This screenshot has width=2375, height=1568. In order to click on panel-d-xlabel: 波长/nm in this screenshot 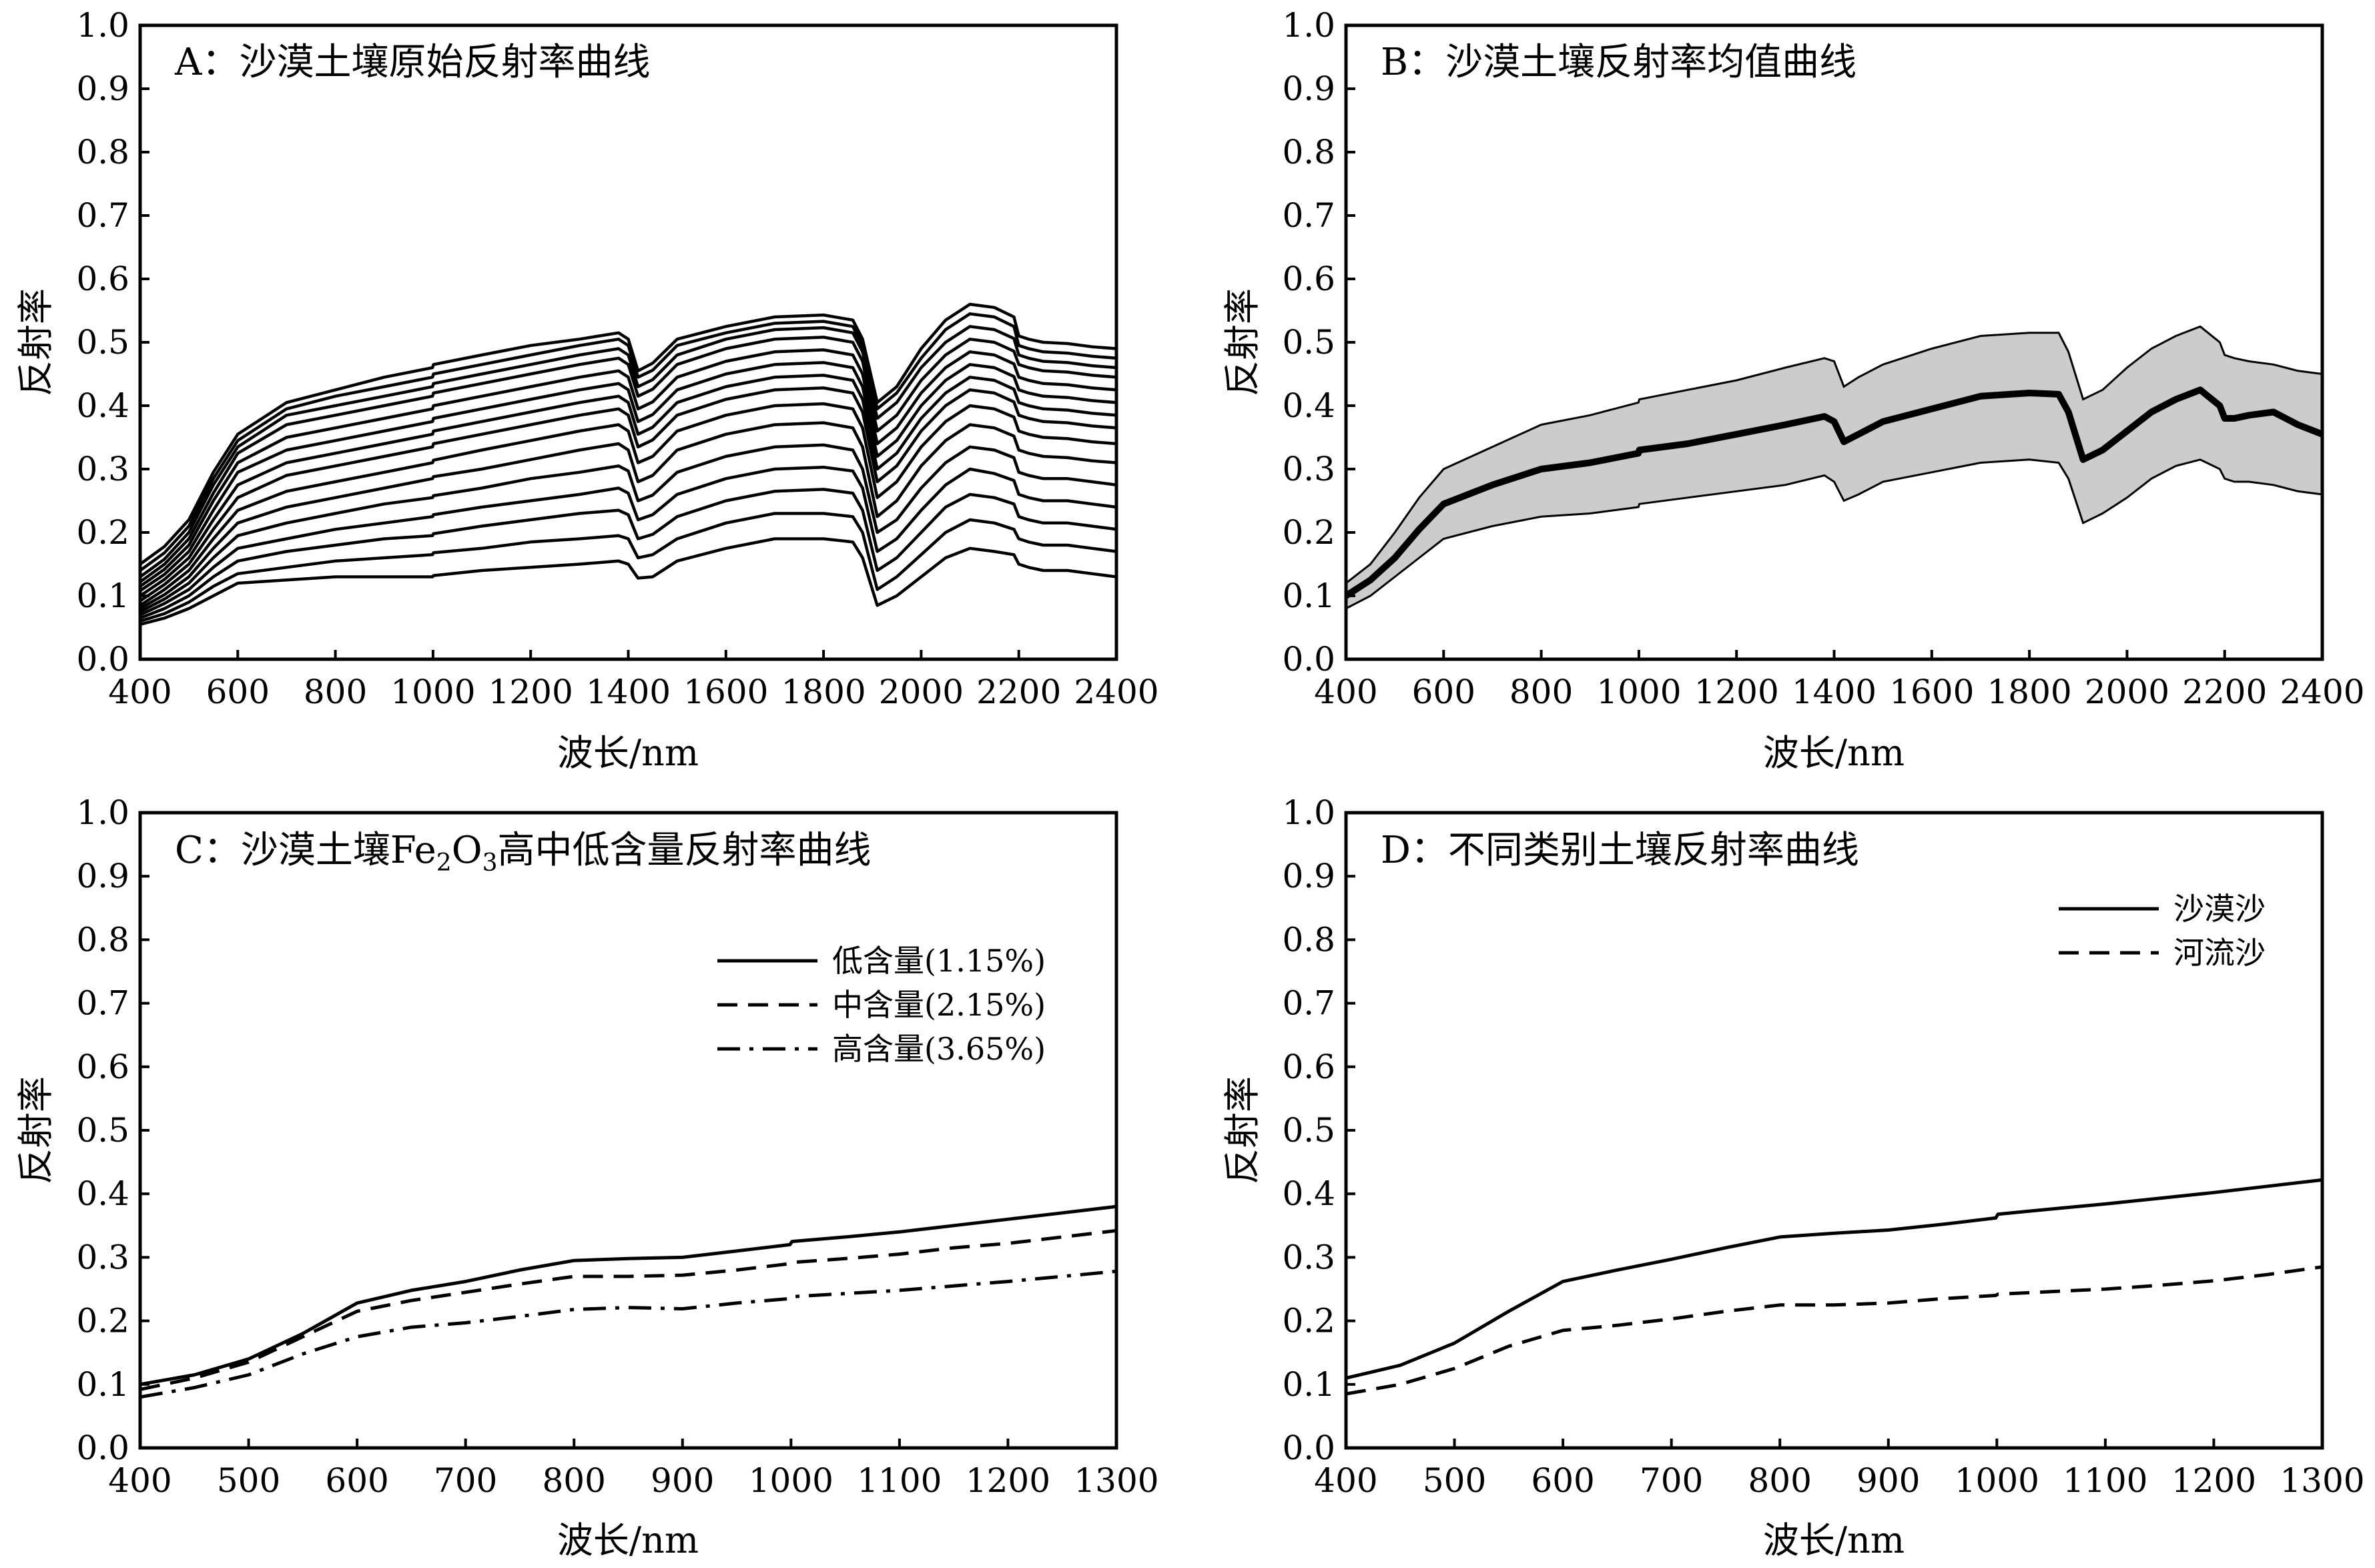, I will do `click(1834, 1540)`.